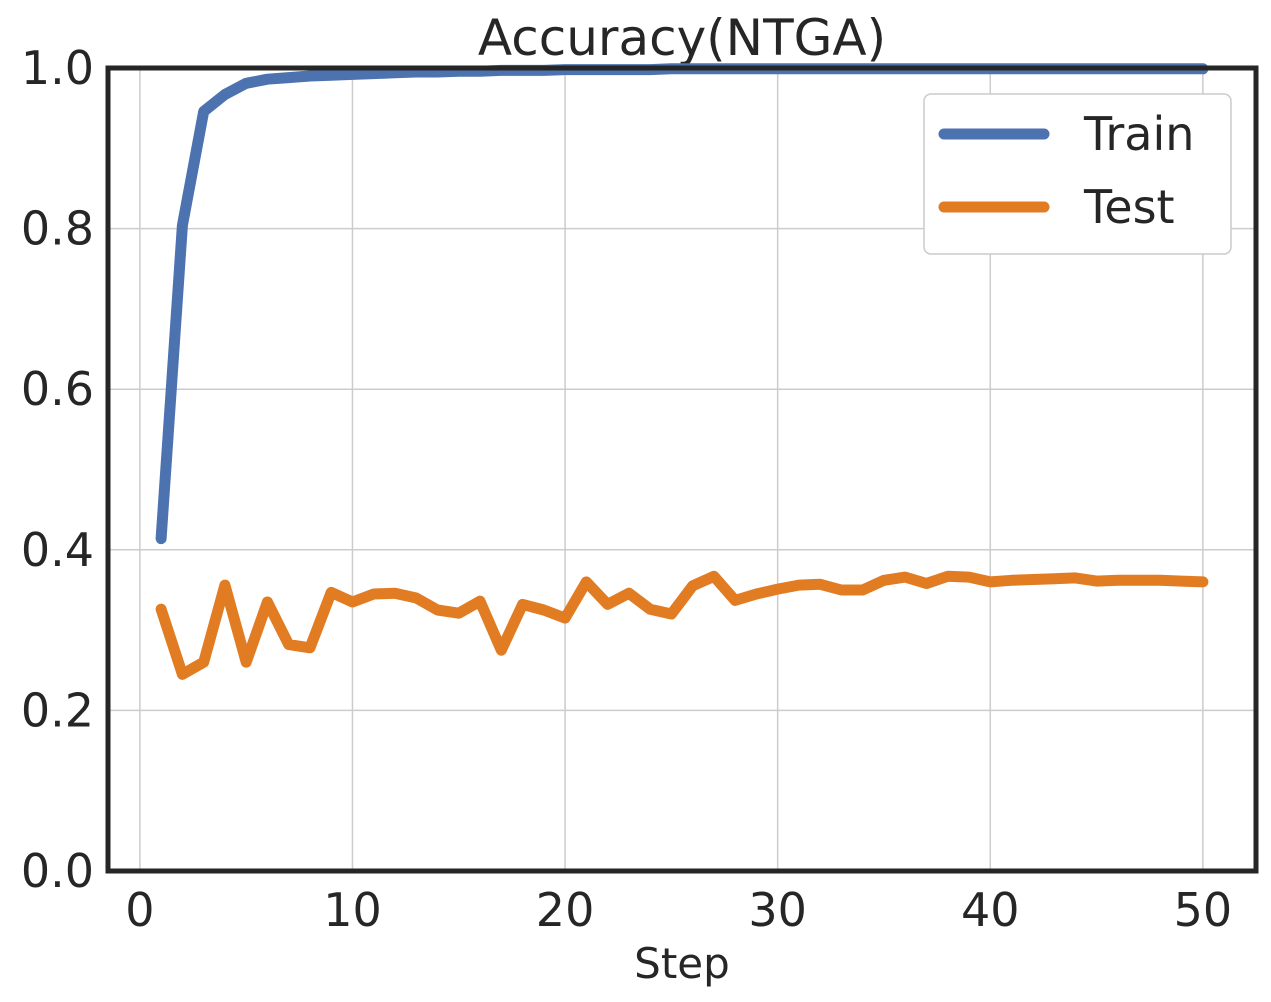 The width and height of the screenshot is (1271, 1002). I want to click on x-axis-label: Step, so click(682, 963).